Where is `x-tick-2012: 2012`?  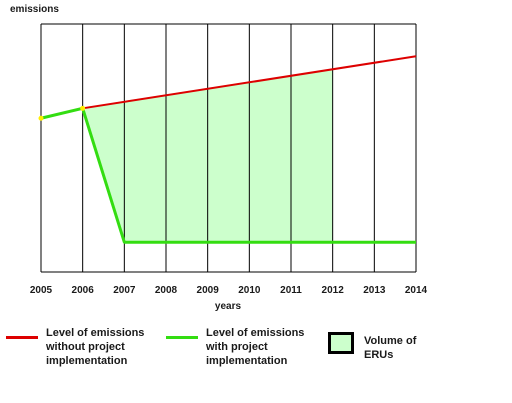 x-tick-2012: 2012 is located at coordinates (333, 290).